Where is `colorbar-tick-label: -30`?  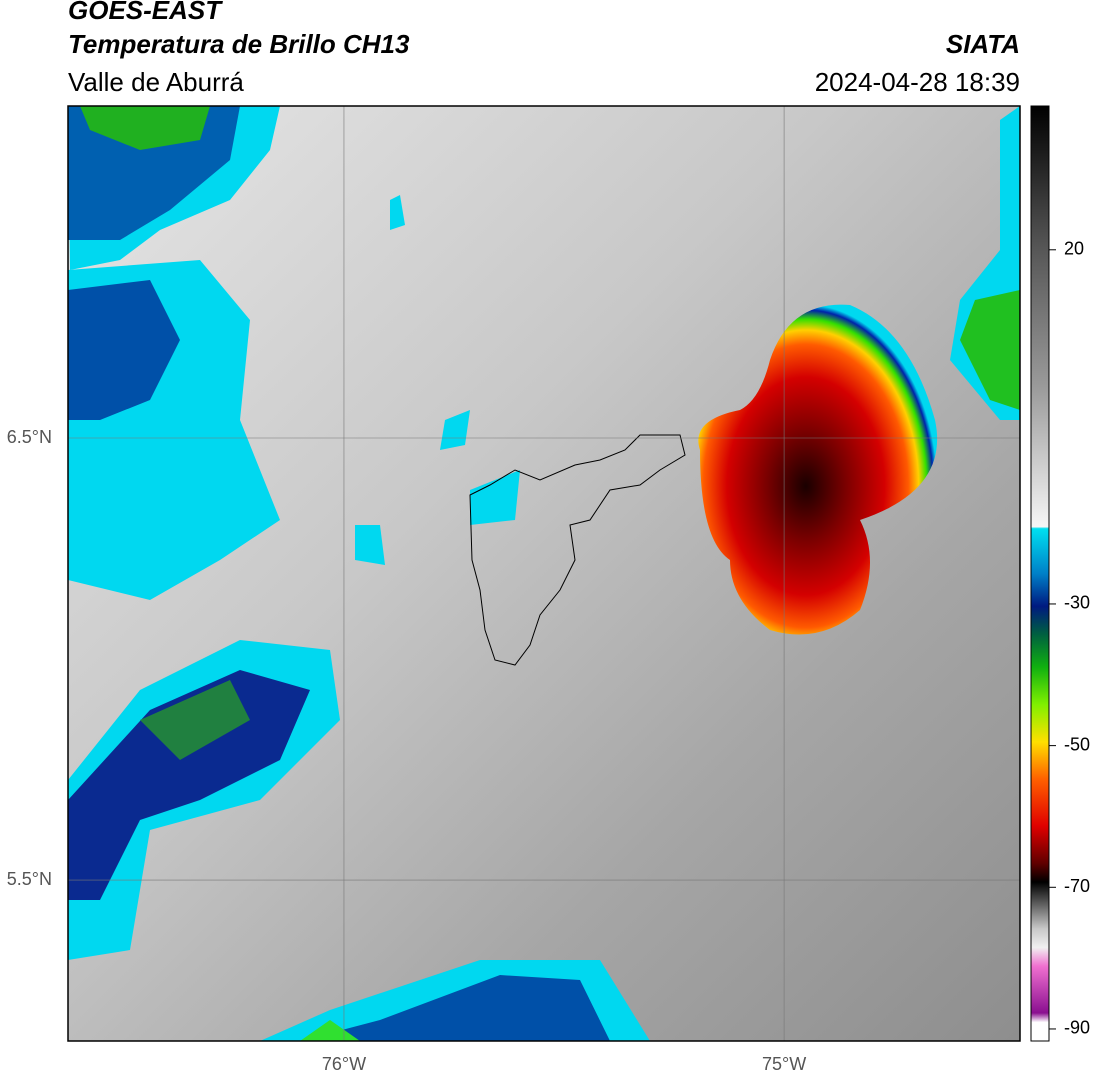 colorbar-tick-label: -30 is located at coordinates (1077, 603).